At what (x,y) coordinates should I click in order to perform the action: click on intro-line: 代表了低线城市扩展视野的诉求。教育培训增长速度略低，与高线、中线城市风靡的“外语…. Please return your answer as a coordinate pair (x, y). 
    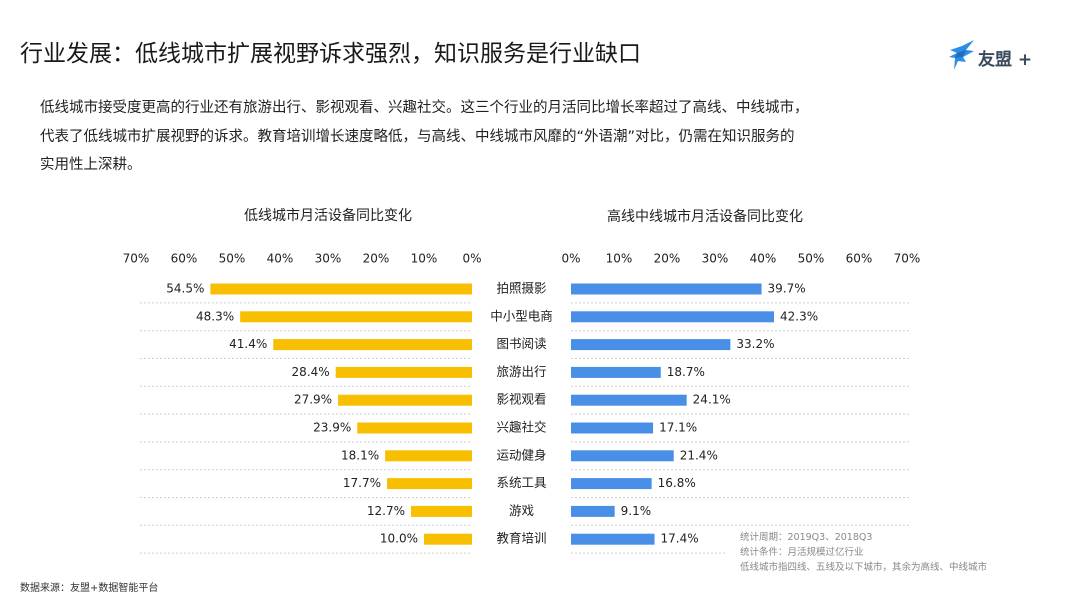
    Looking at the image, I should click on (417, 136).